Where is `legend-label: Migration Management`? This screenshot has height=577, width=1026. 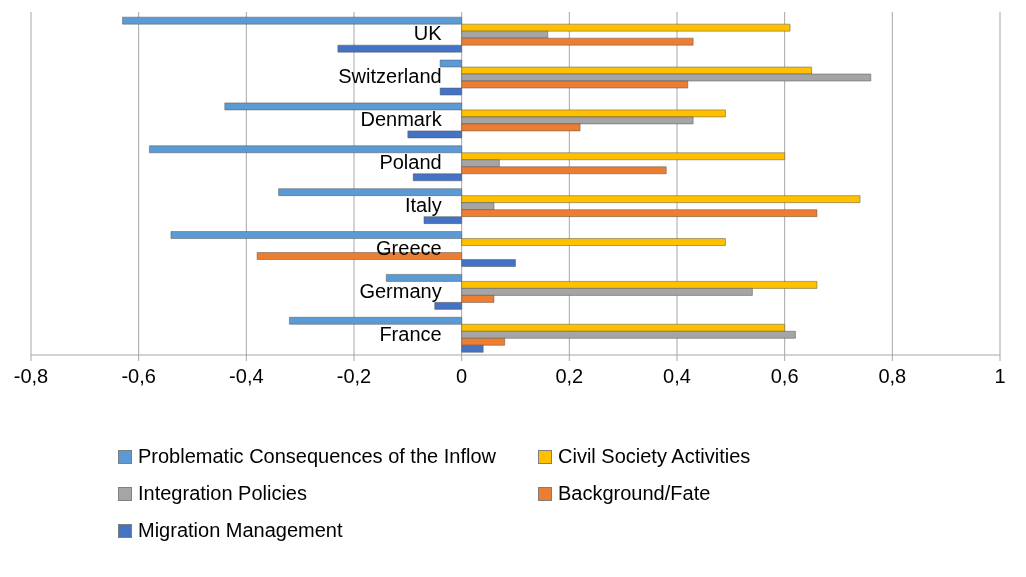
legend-label: Migration Management is located at coordinates (240, 530).